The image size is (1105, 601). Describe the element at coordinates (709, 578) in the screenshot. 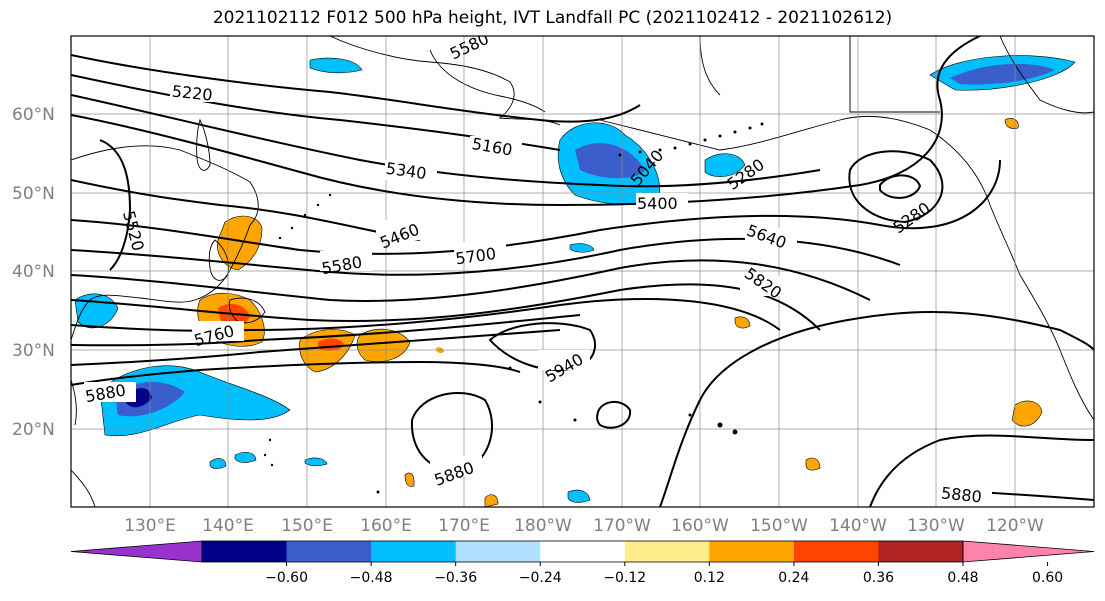

I see `colorbar-tick-label: 0.12` at that location.